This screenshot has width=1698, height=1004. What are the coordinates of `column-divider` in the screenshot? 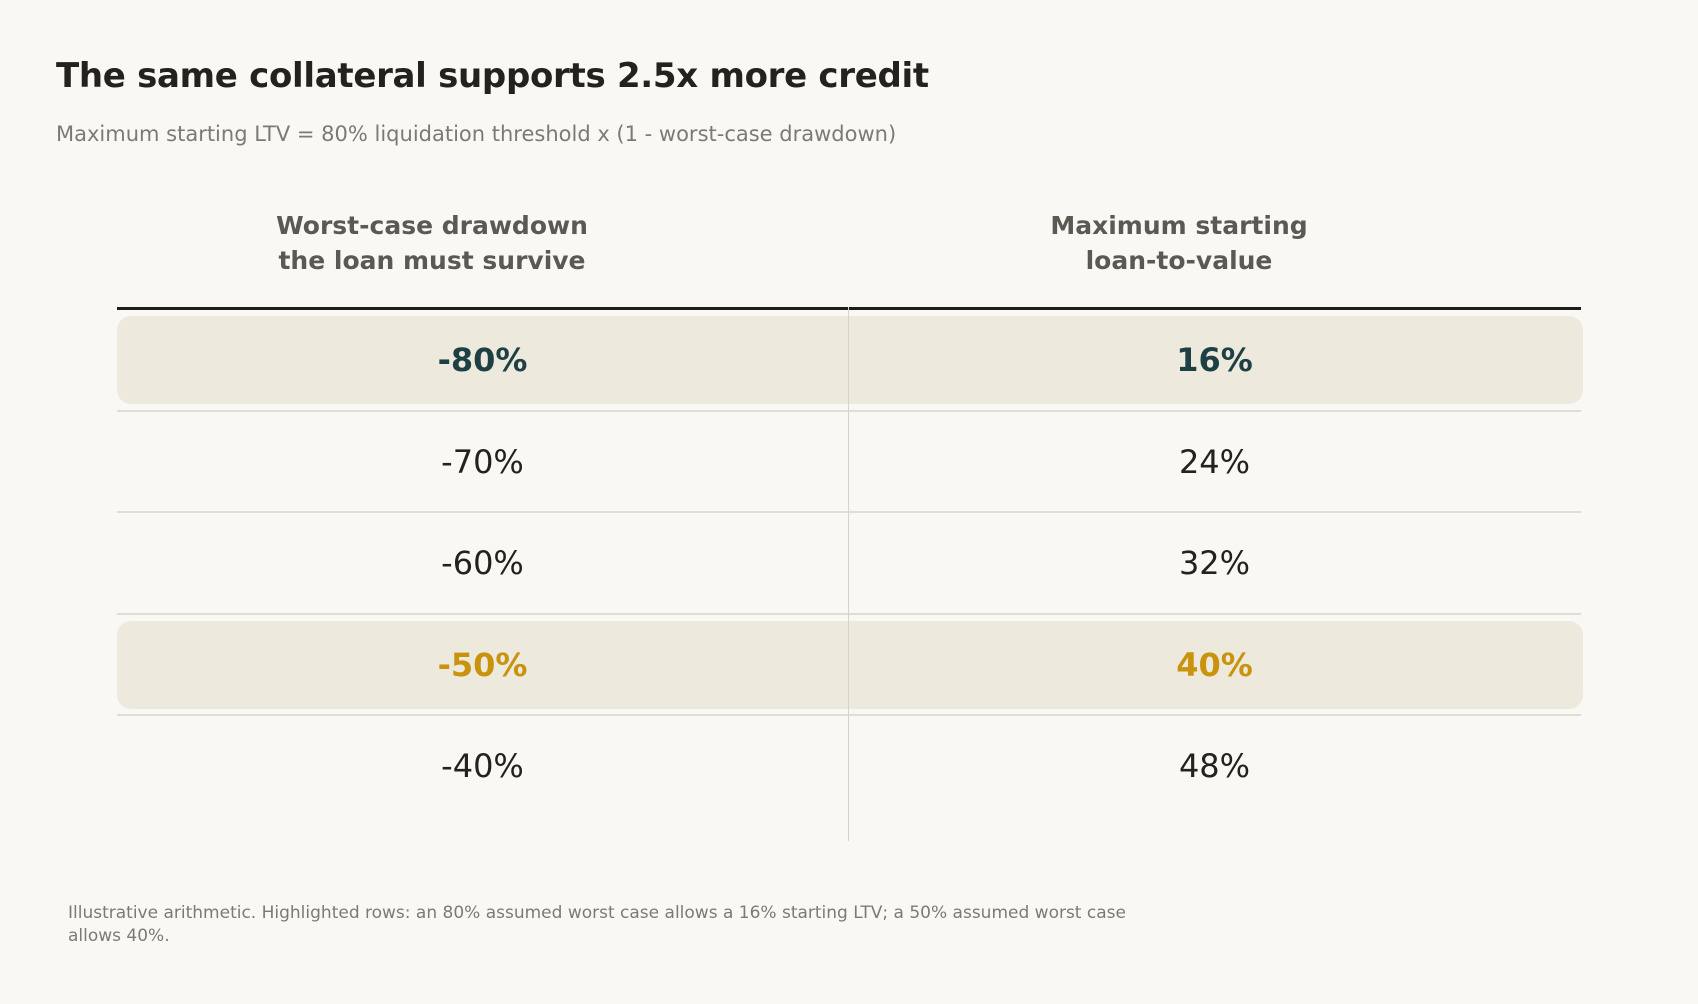 It's located at (848, 574).